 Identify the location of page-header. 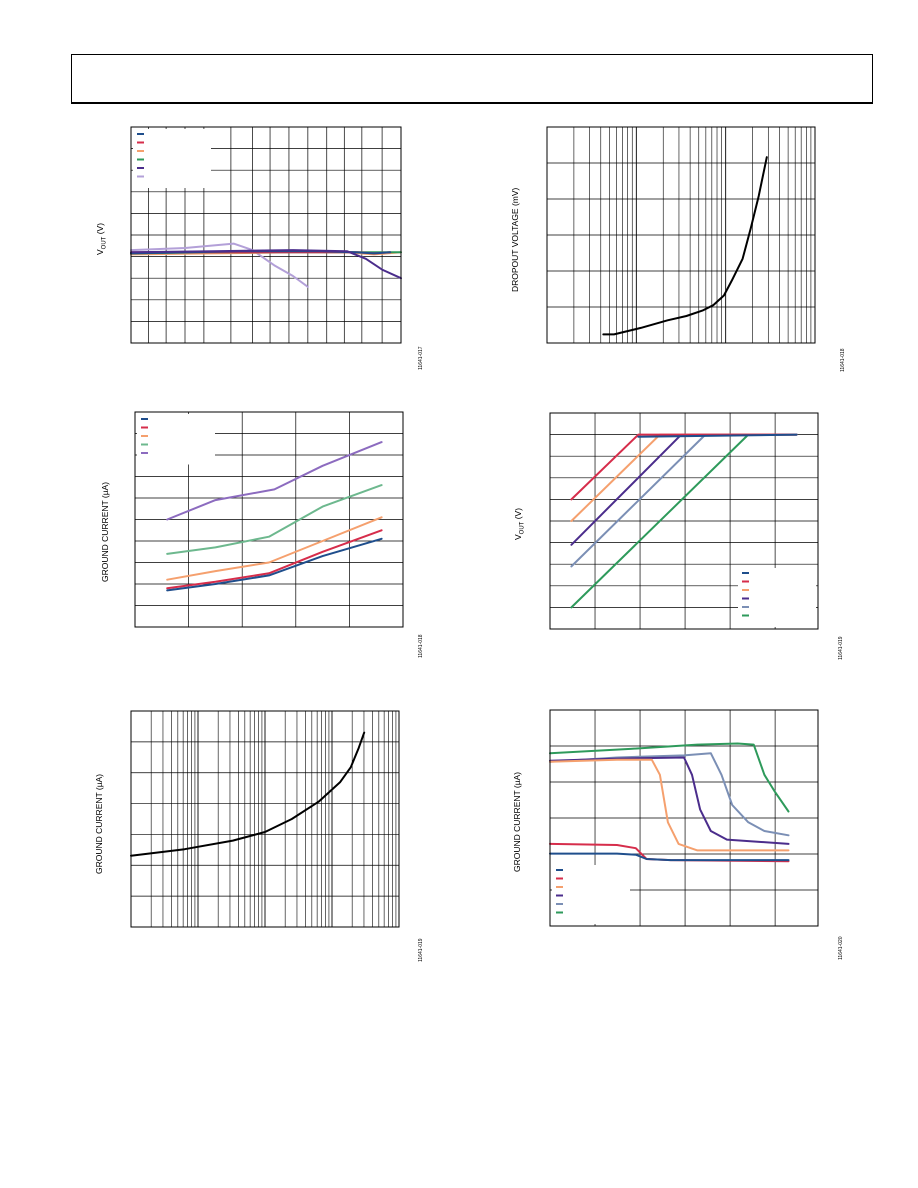
(472, 79).